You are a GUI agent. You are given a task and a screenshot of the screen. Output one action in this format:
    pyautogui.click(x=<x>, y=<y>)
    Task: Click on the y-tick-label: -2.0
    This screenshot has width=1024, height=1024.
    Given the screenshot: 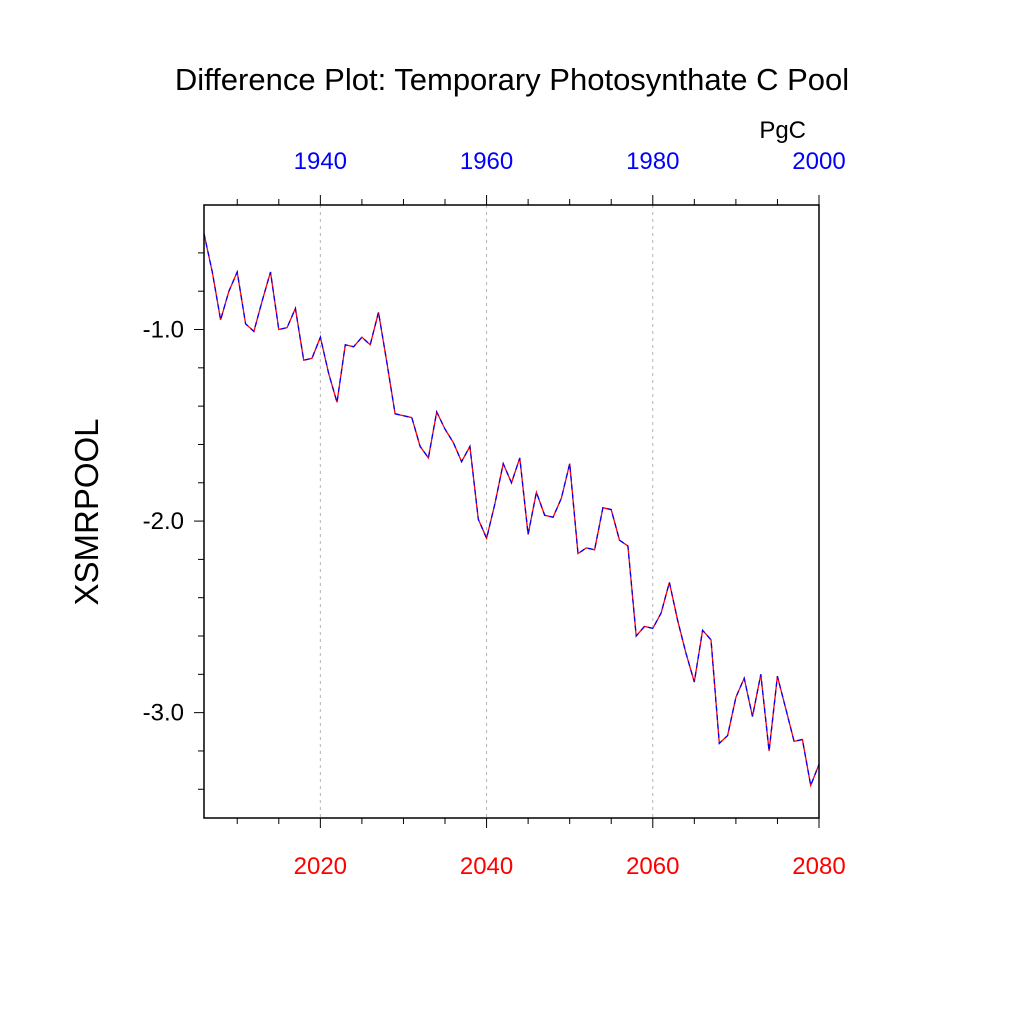 What is the action you would take?
    pyautogui.click(x=163, y=521)
    